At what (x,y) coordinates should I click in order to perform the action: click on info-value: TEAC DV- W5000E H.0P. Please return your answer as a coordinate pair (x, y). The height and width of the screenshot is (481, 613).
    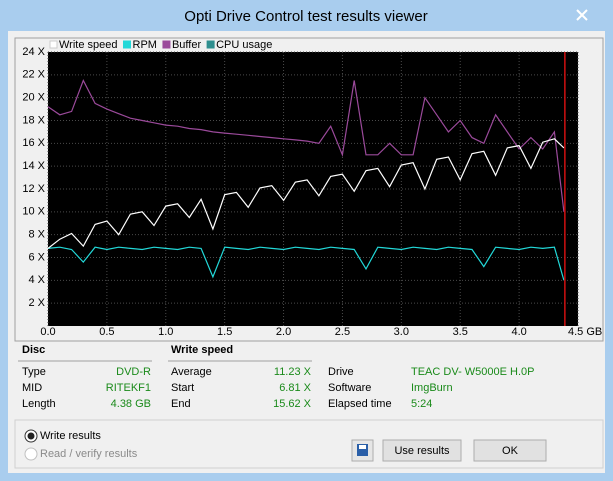
    Looking at the image, I should click on (473, 372).